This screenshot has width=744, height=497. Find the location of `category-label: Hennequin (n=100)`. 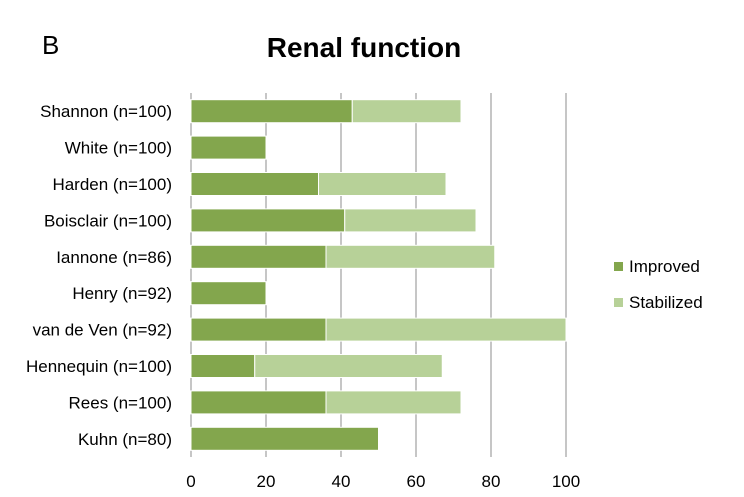

category-label: Hennequin (n=100) is located at coordinates (99, 366).